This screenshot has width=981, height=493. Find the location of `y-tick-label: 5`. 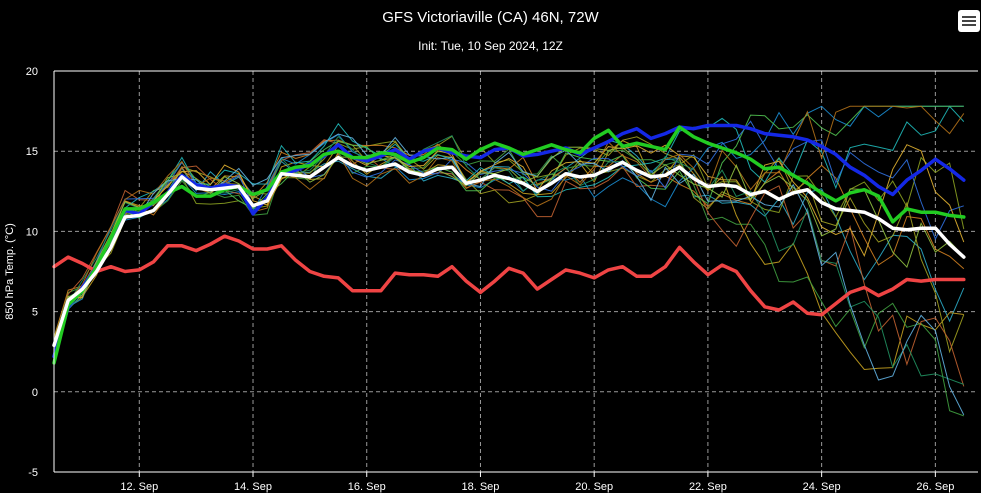

y-tick-label: 5 is located at coordinates (35, 313).